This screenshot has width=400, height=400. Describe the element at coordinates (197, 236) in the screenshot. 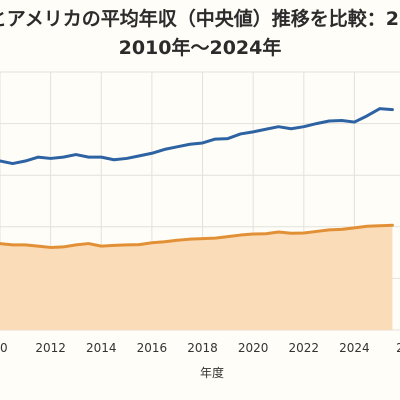

I see `series-1-line` at that location.